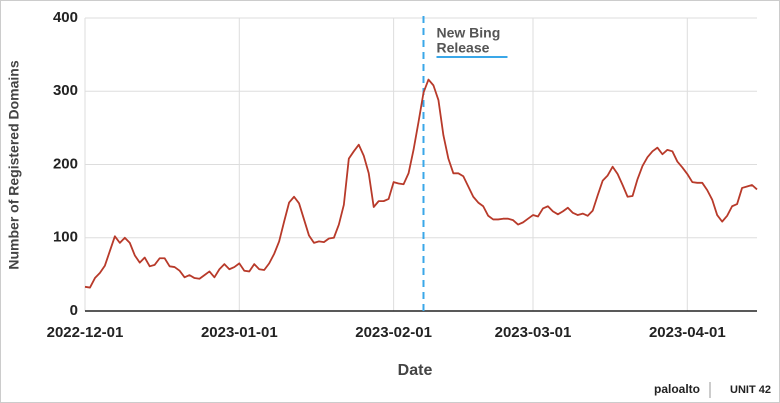 This screenshot has width=780, height=403. I want to click on y-axis-label: Number of Registered Domains, so click(14, 164).